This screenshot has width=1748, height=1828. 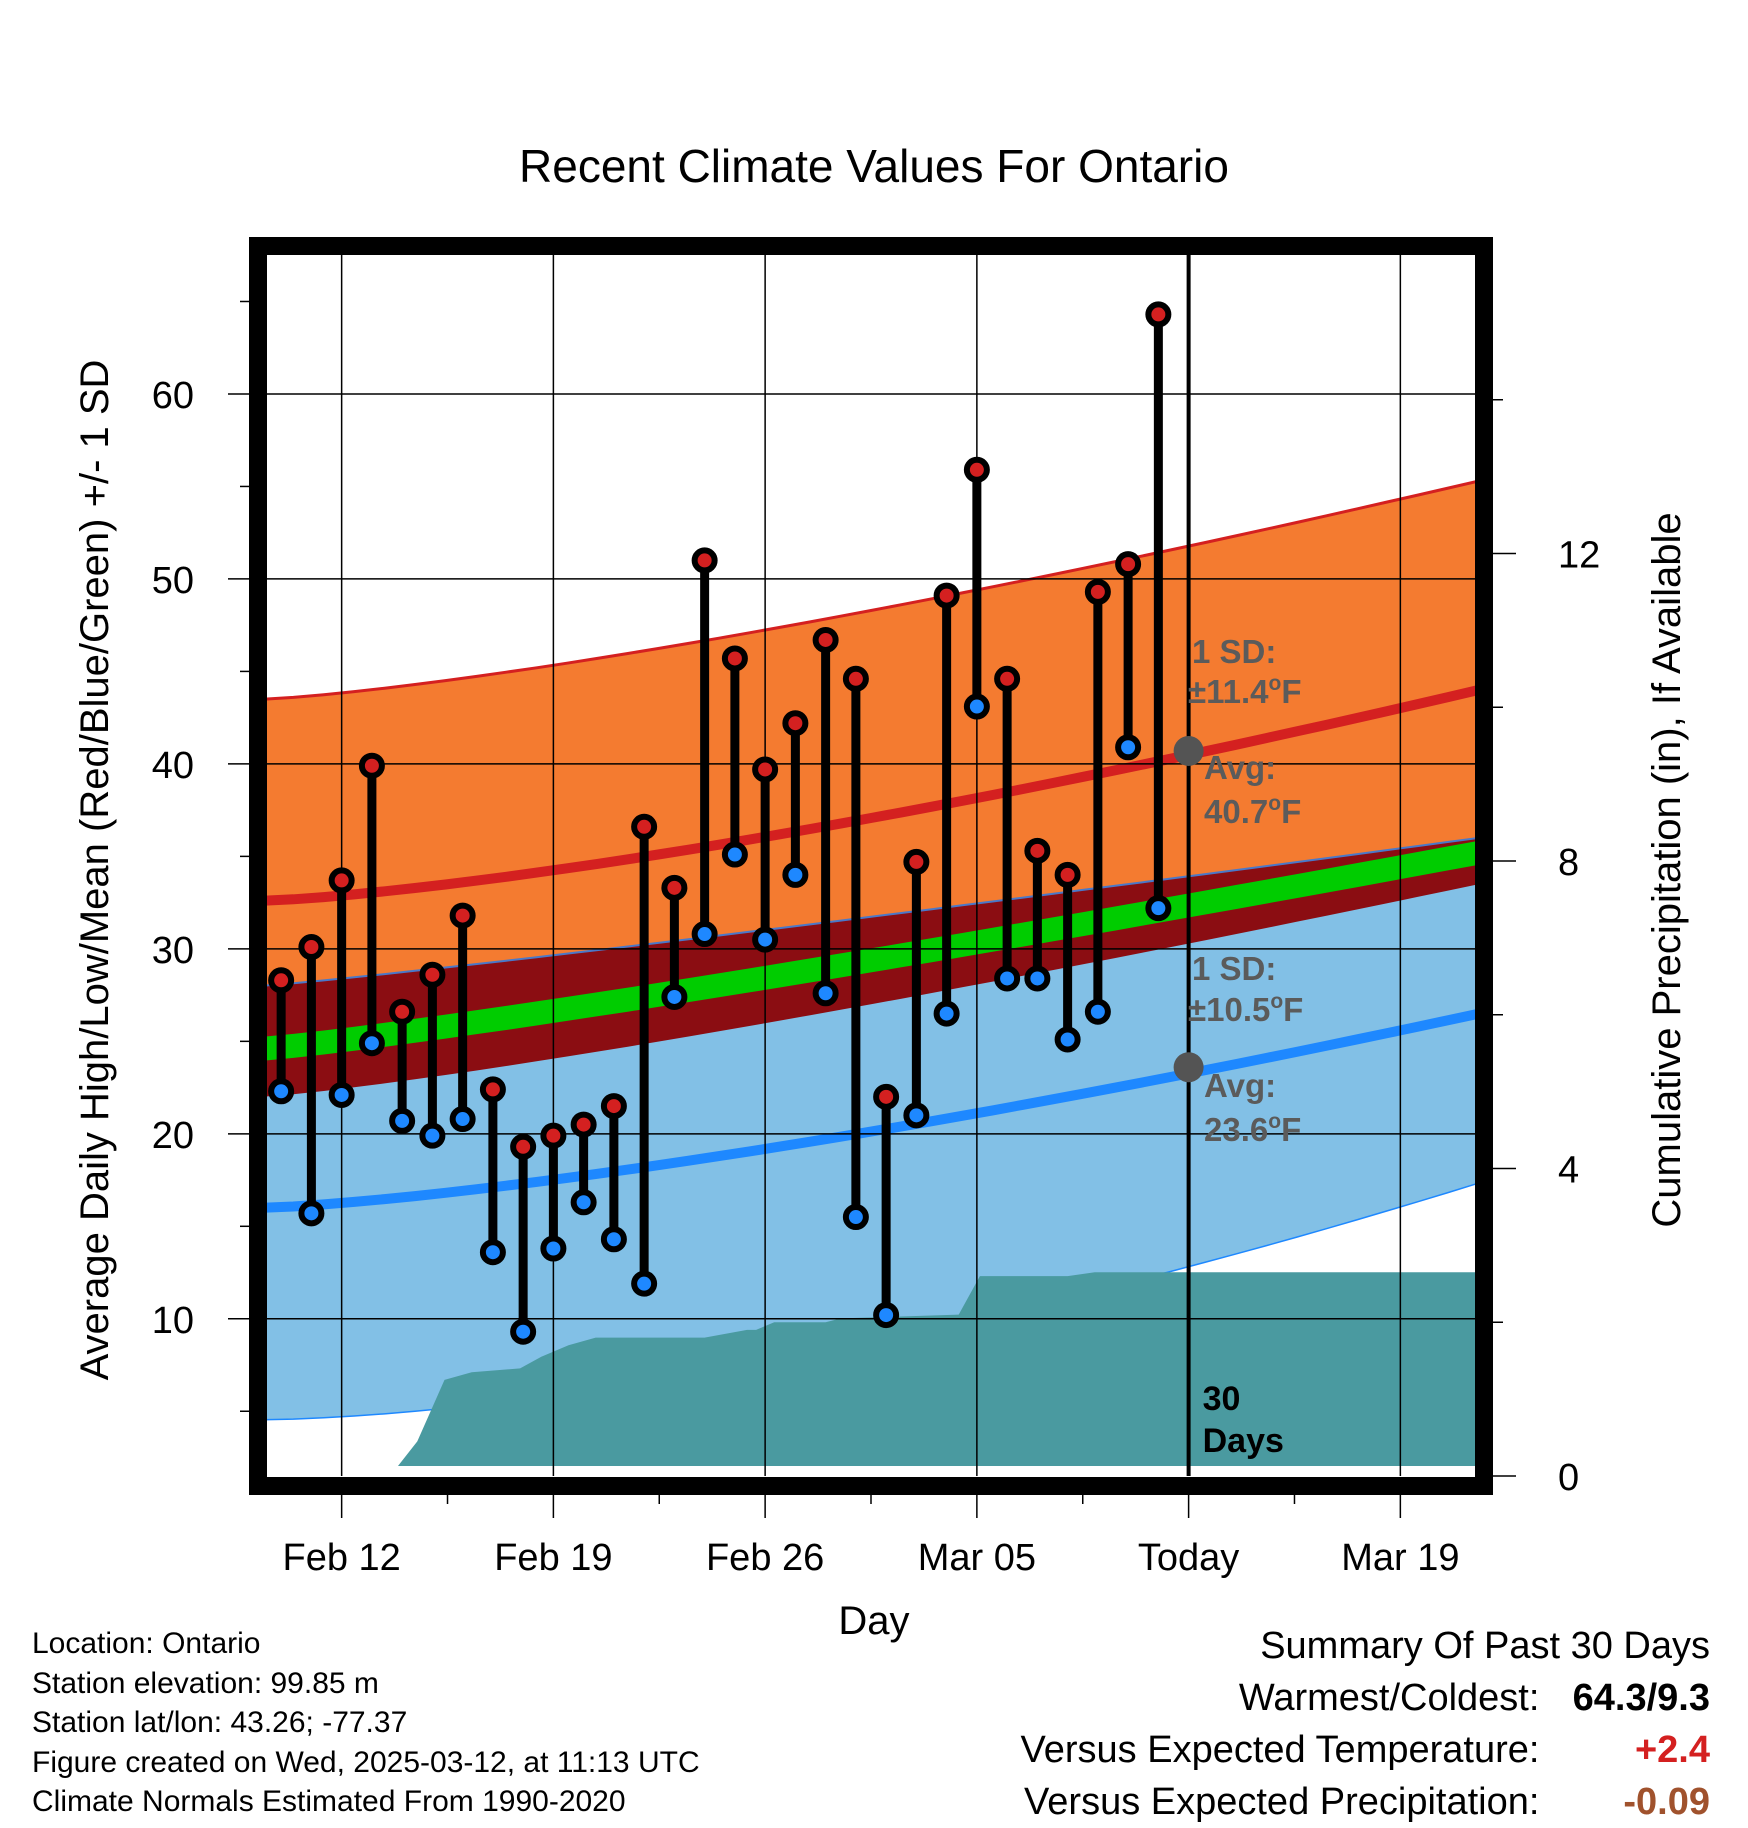 What do you see at coordinates (1568, 1478) in the screenshot?
I see `y2-tick-label: 0` at bounding box center [1568, 1478].